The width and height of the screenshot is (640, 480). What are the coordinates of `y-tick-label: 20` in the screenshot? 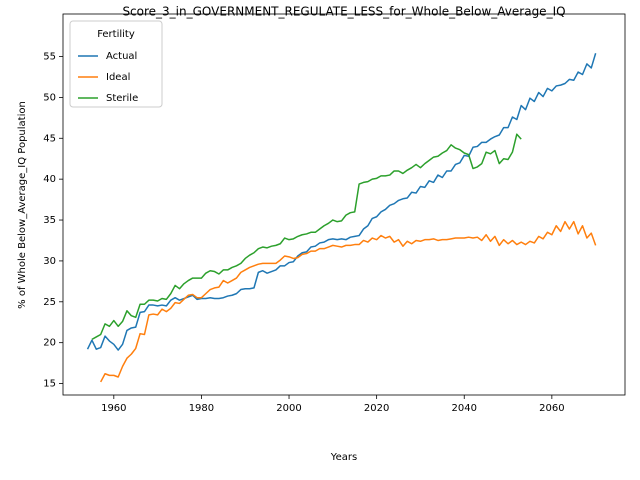 It's located at (49, 343).